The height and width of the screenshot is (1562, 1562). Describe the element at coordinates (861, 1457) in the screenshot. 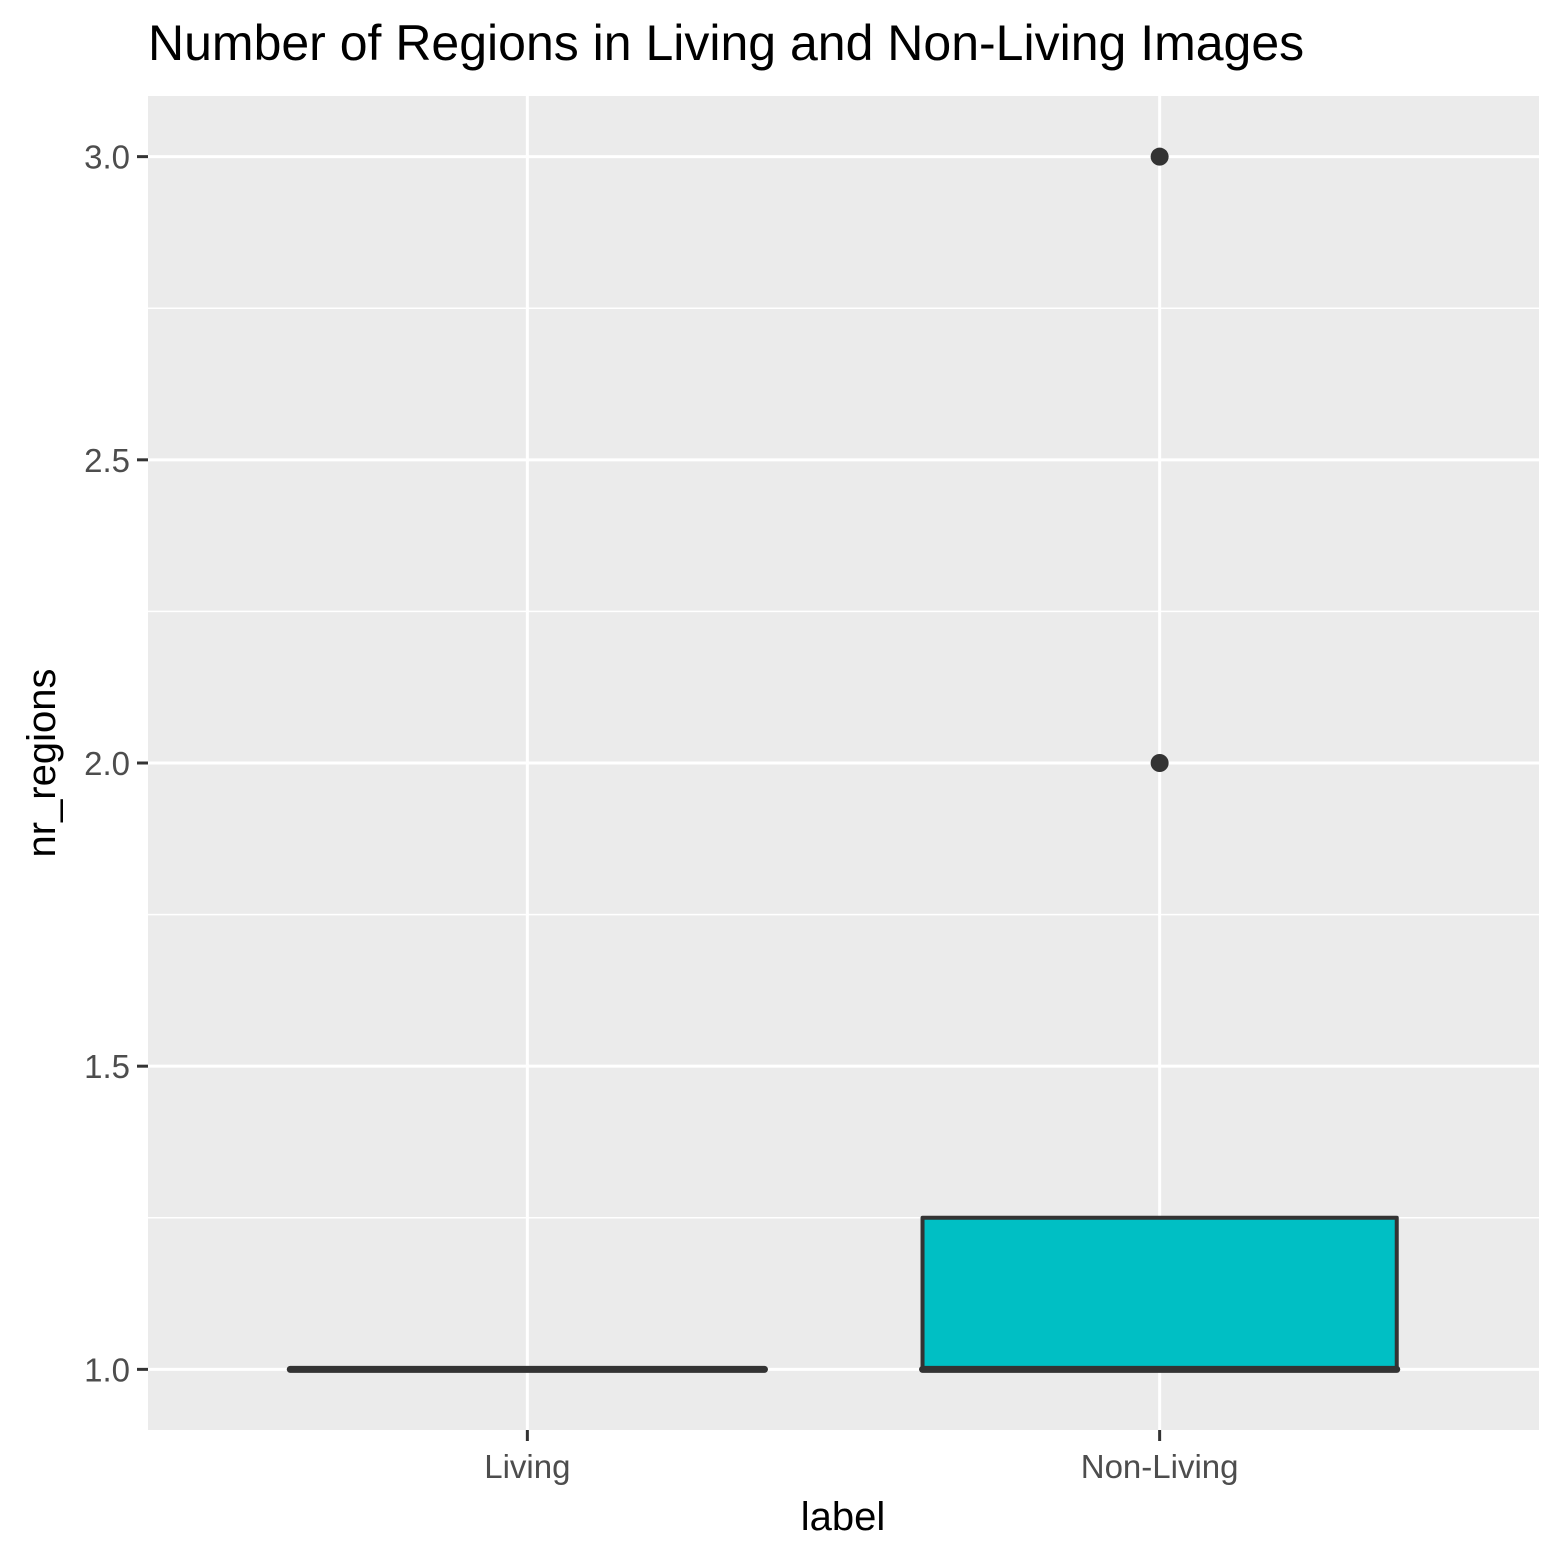

I see `x-axis: Living Non-Living` at that location.